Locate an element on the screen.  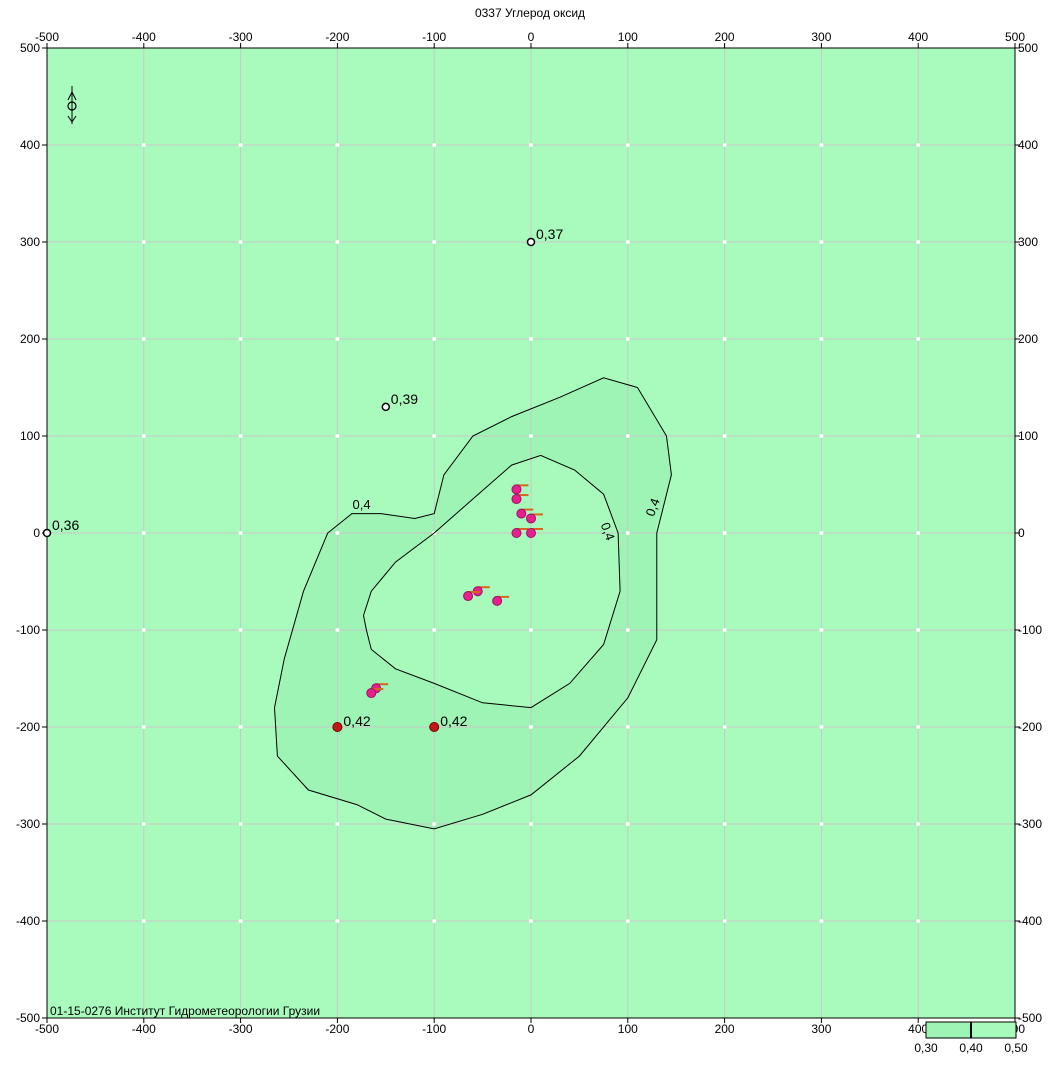
y-tick-label-right: 300 is located at coordinates (1028, 242).